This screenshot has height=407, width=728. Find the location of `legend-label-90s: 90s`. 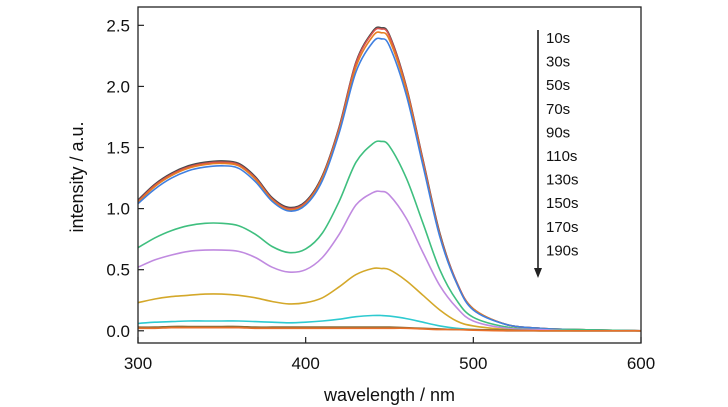

legend-label-90s: 90s is located at coordinates (558, 132).